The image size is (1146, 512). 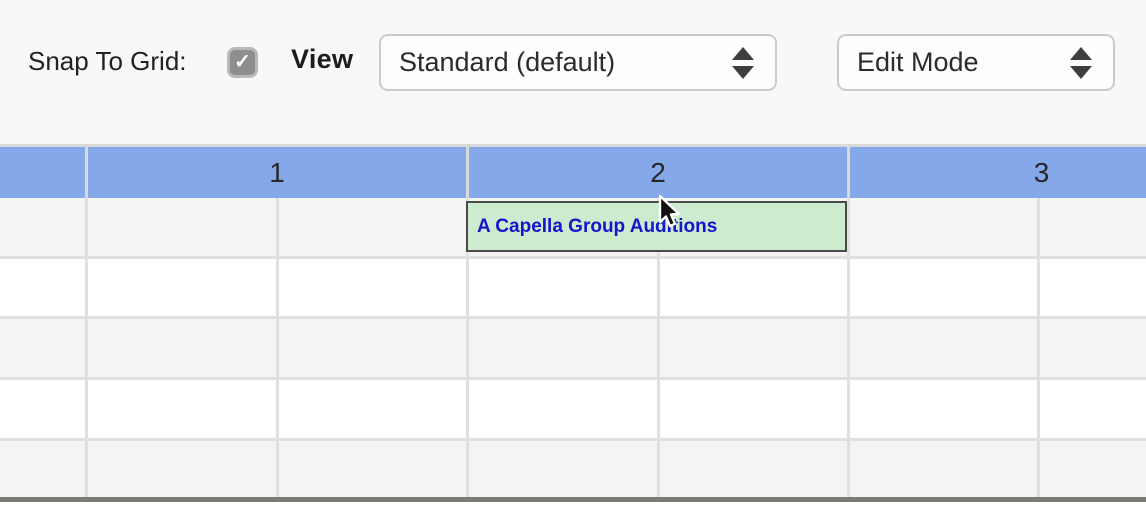 I want to click on mode-select: Edit Mode, so click(x=976, y=62).